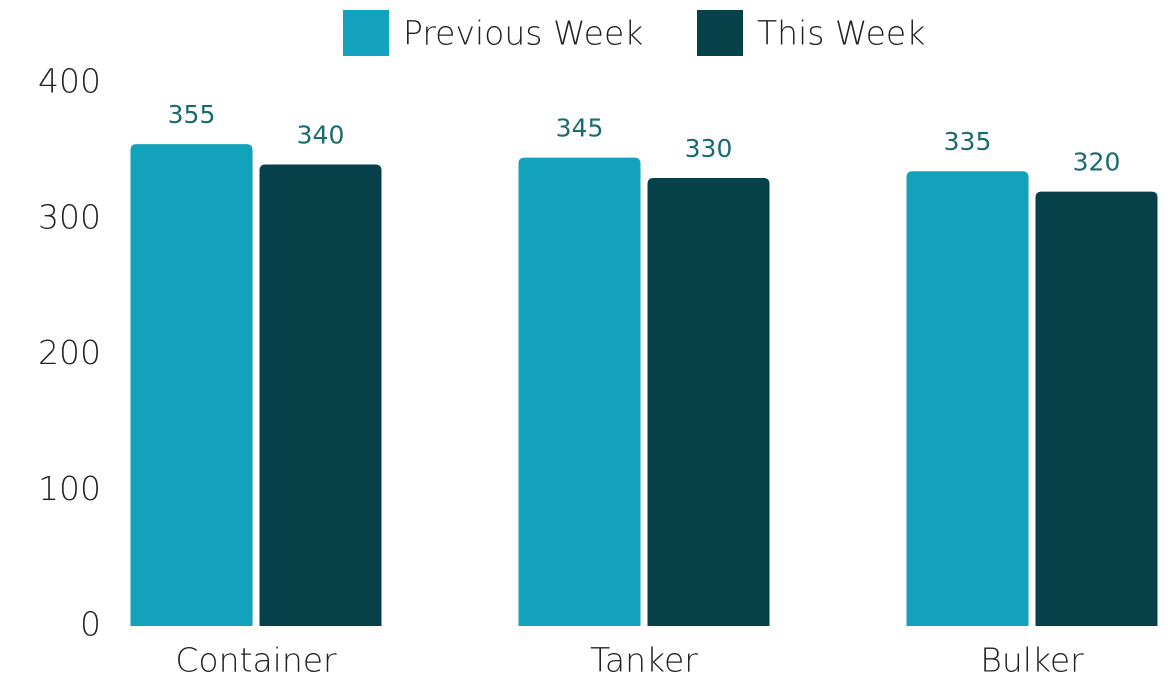 The width and height of the screenshot is (1168, 683). Describe the element at coordinates (644, 660) in the screenshot. I see `x-tick-label: Tanker` at that location.